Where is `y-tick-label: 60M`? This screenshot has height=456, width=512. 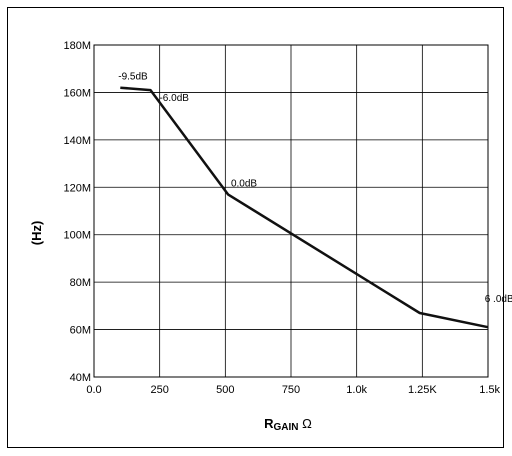 y-tick-label: 60M is located at coordinates (80, 331).